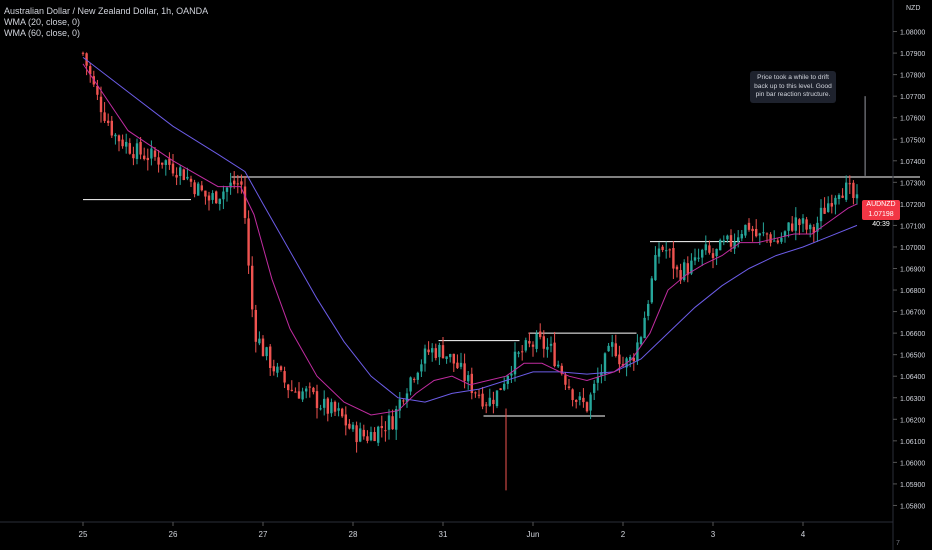 Image resolution: width=932 pixels, height=550 pixels. Describe the element at coordinates (42, 33) in the screenshot. I see `wma60-legend: WMA (60, close, 0)` at that location.